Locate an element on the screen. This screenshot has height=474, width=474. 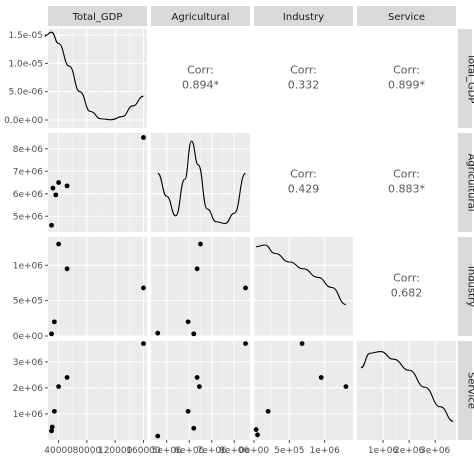
y-tick-label: 7e+06 is located at coordinates (28, 172).